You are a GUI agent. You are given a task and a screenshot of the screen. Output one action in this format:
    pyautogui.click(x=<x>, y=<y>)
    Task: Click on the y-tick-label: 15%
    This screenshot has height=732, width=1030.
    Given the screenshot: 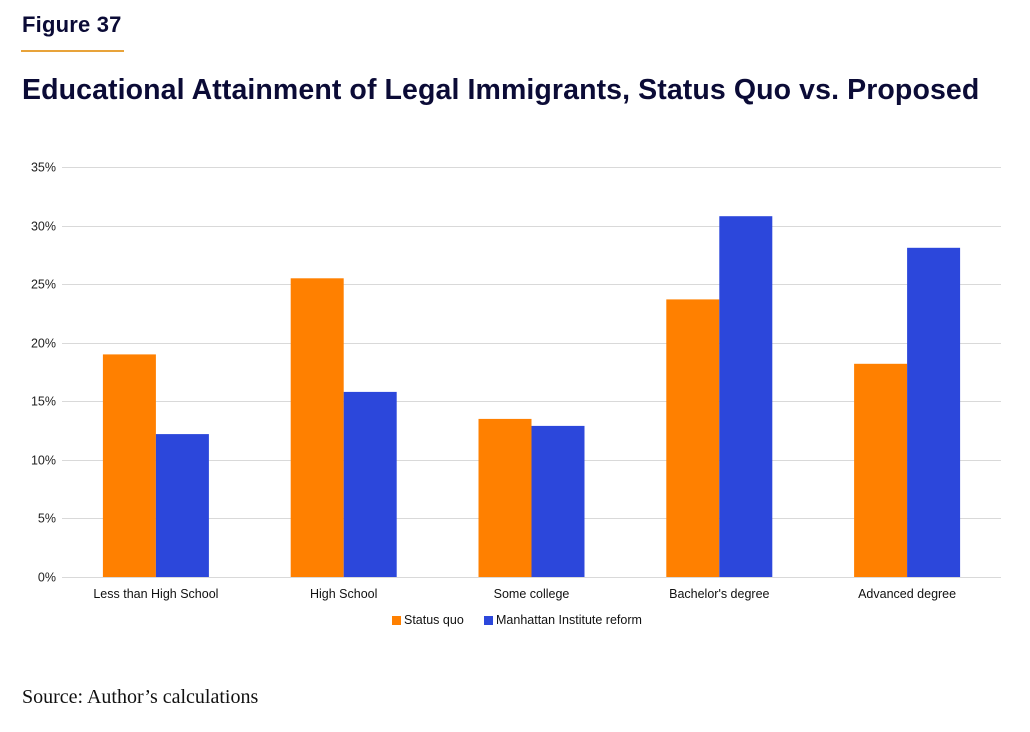 What is the action you would take?
    pyautogui.click(x=43, y=402)
    